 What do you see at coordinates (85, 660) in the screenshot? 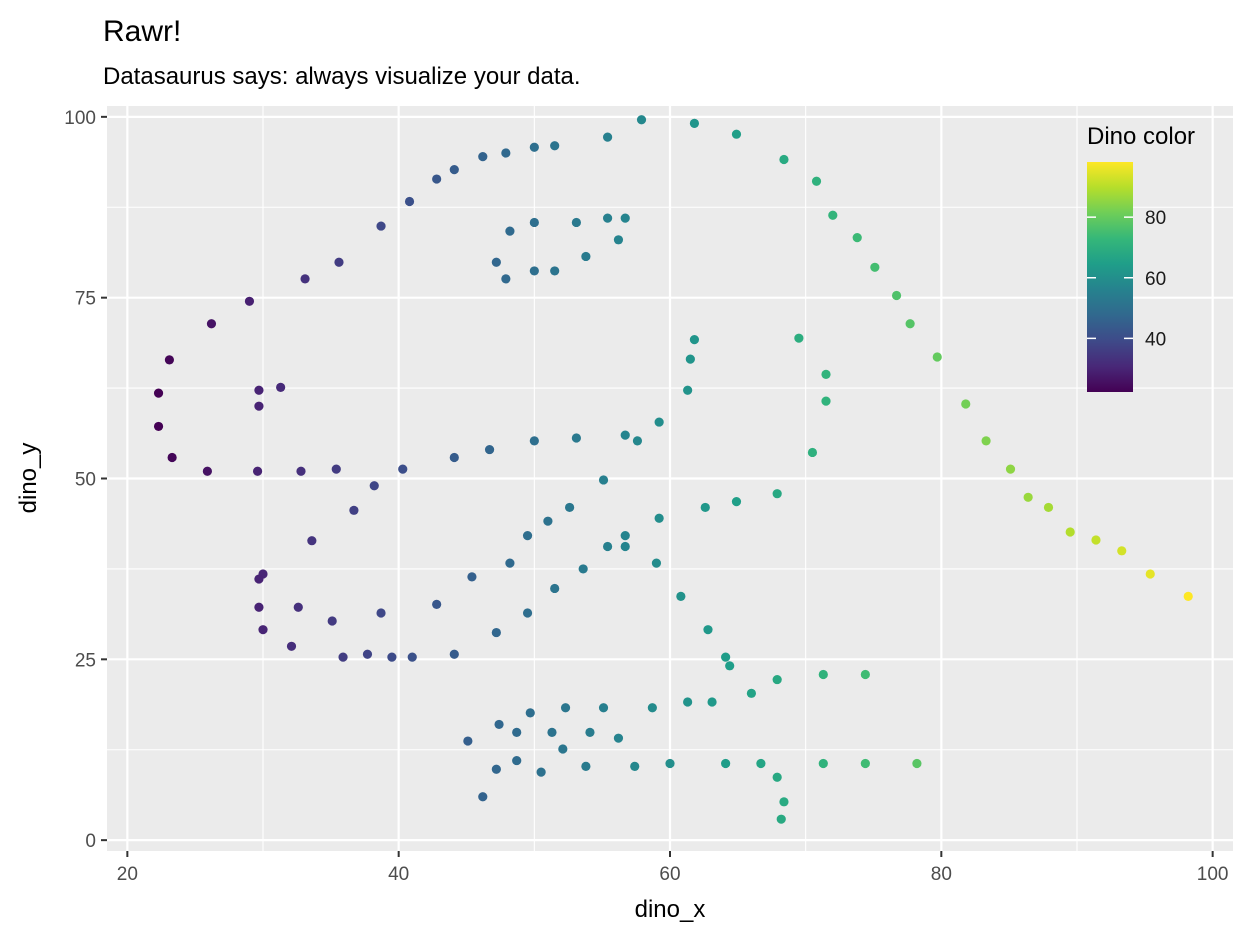
I see `y-tick-label: 25` at bounding box center [85, 660].